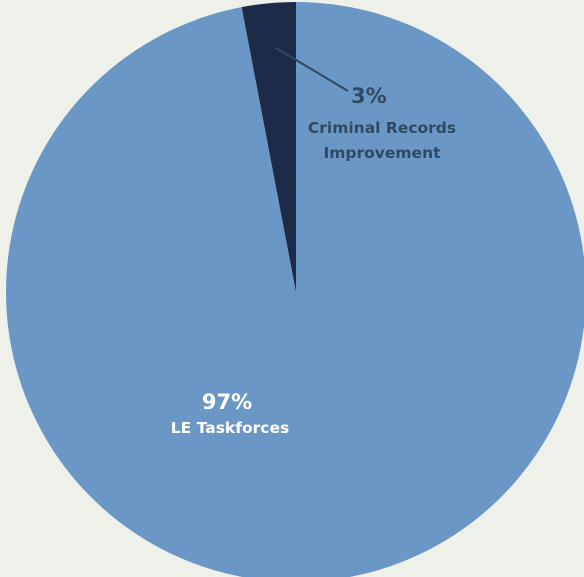 This screenshot has height=577, width=584. Describe the element at coordinates (382, 153) in the screenshot. I see `label-criminal-records-line2: Improvement` at that location.